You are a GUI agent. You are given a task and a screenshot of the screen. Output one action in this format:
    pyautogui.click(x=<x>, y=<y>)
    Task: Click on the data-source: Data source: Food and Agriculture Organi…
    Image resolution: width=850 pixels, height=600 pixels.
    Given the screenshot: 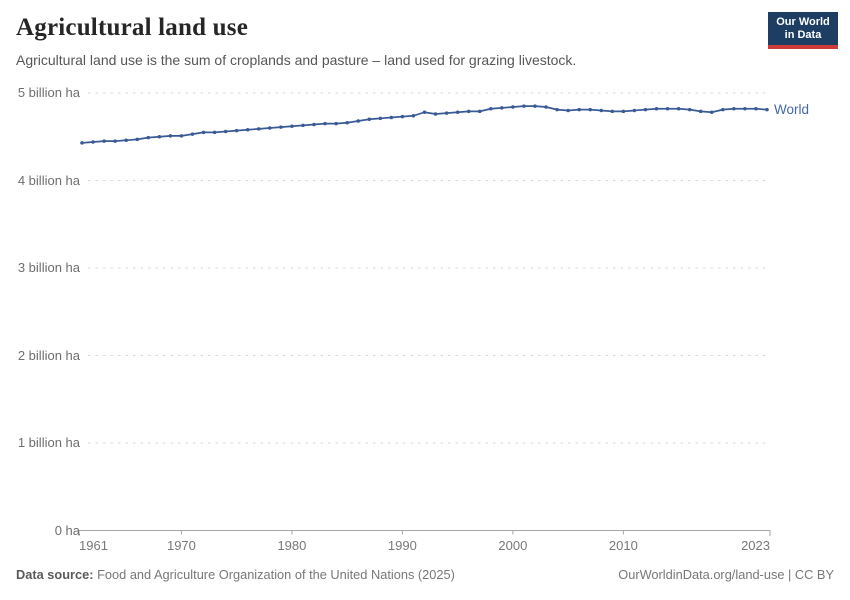 What is the action you would take?
    pyautogui.click(x=235, y=574)
    